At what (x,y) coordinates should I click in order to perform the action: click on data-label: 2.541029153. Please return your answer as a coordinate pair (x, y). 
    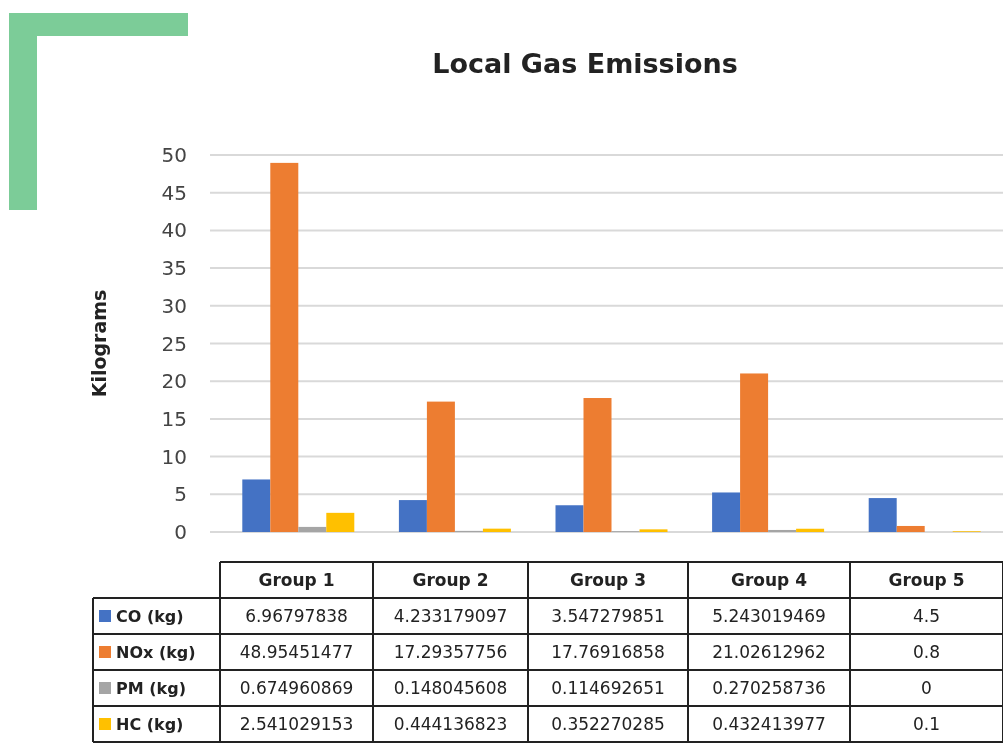
    Looking at the image, I should click on (296, 723).